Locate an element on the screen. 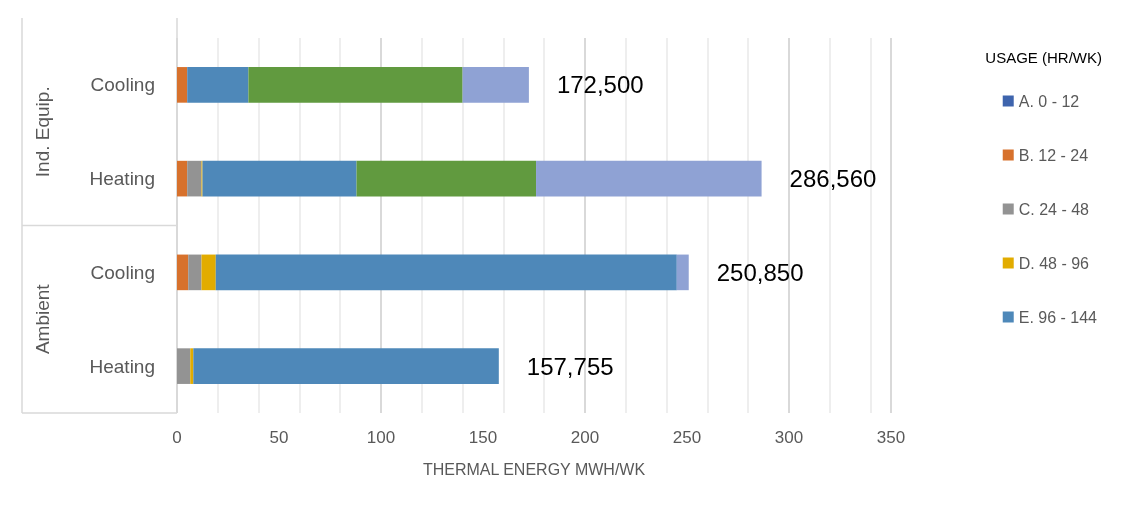  legend-label: C. 24 - 48 is located at coordinates (1054, 209).